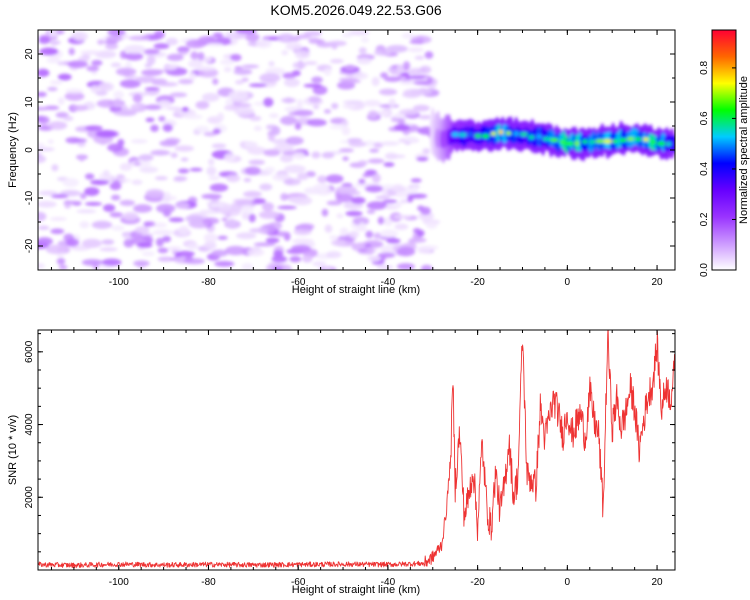 This screenshot has width=750, height=600. Describe the element at coordinates (298, 282) in the screenshot. I see `x-tick-label: -60` at that location.